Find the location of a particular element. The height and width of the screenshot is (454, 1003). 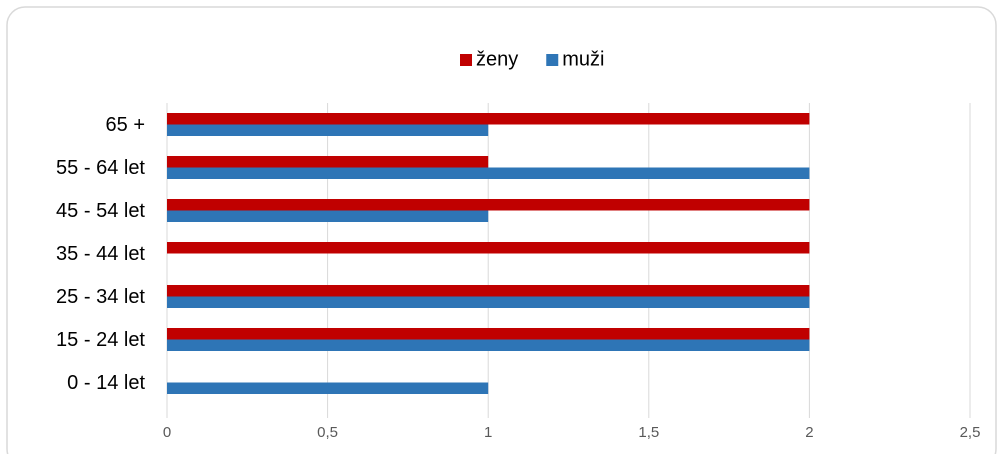

x-tick-label: 2 is located at coordinates (809, 432).